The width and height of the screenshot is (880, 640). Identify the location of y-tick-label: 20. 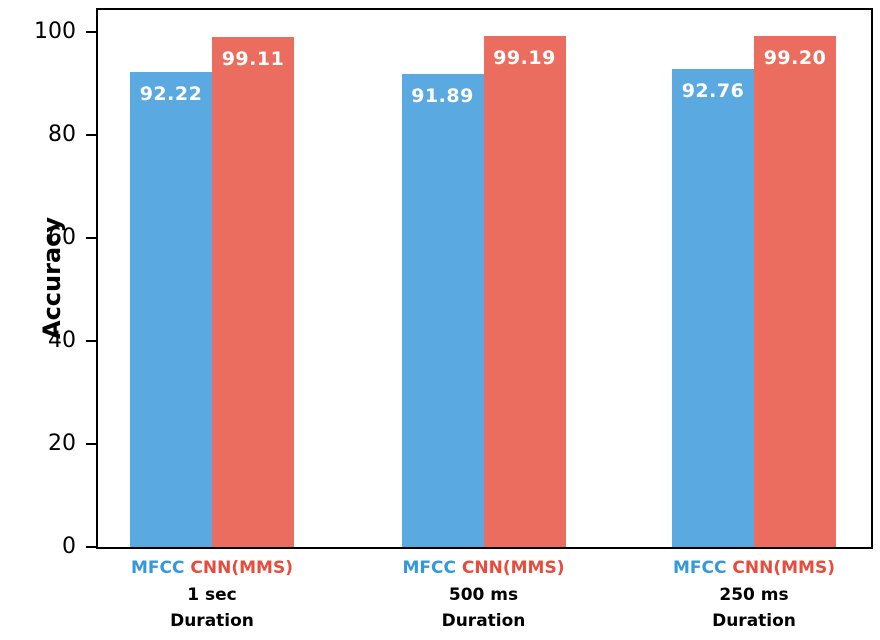
(62, 444).